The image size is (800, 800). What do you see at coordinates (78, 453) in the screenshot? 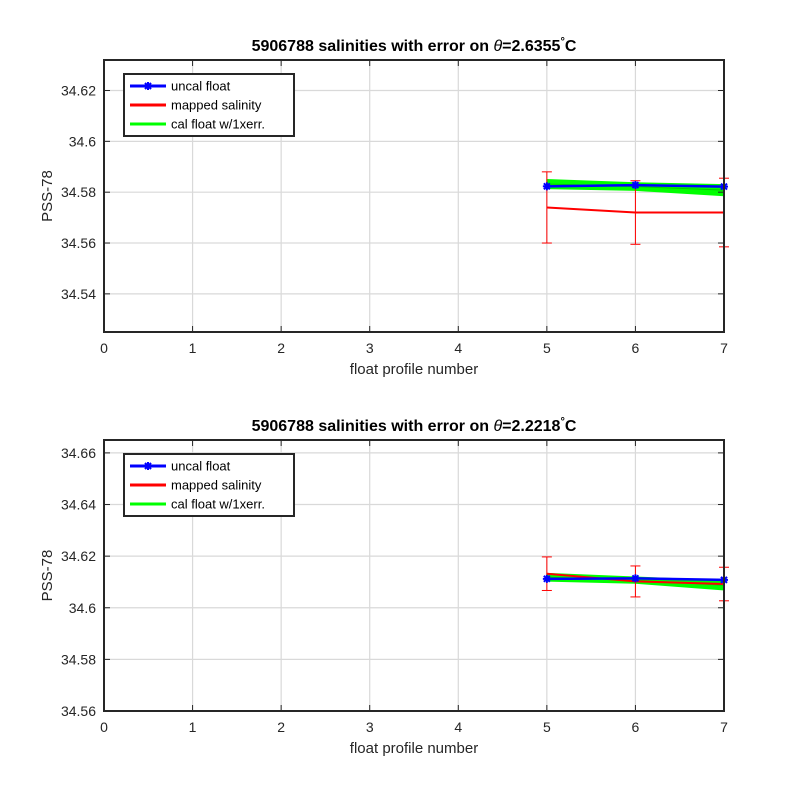
I see `y-tick-label: 34.66` at bounding box center [78, 453].